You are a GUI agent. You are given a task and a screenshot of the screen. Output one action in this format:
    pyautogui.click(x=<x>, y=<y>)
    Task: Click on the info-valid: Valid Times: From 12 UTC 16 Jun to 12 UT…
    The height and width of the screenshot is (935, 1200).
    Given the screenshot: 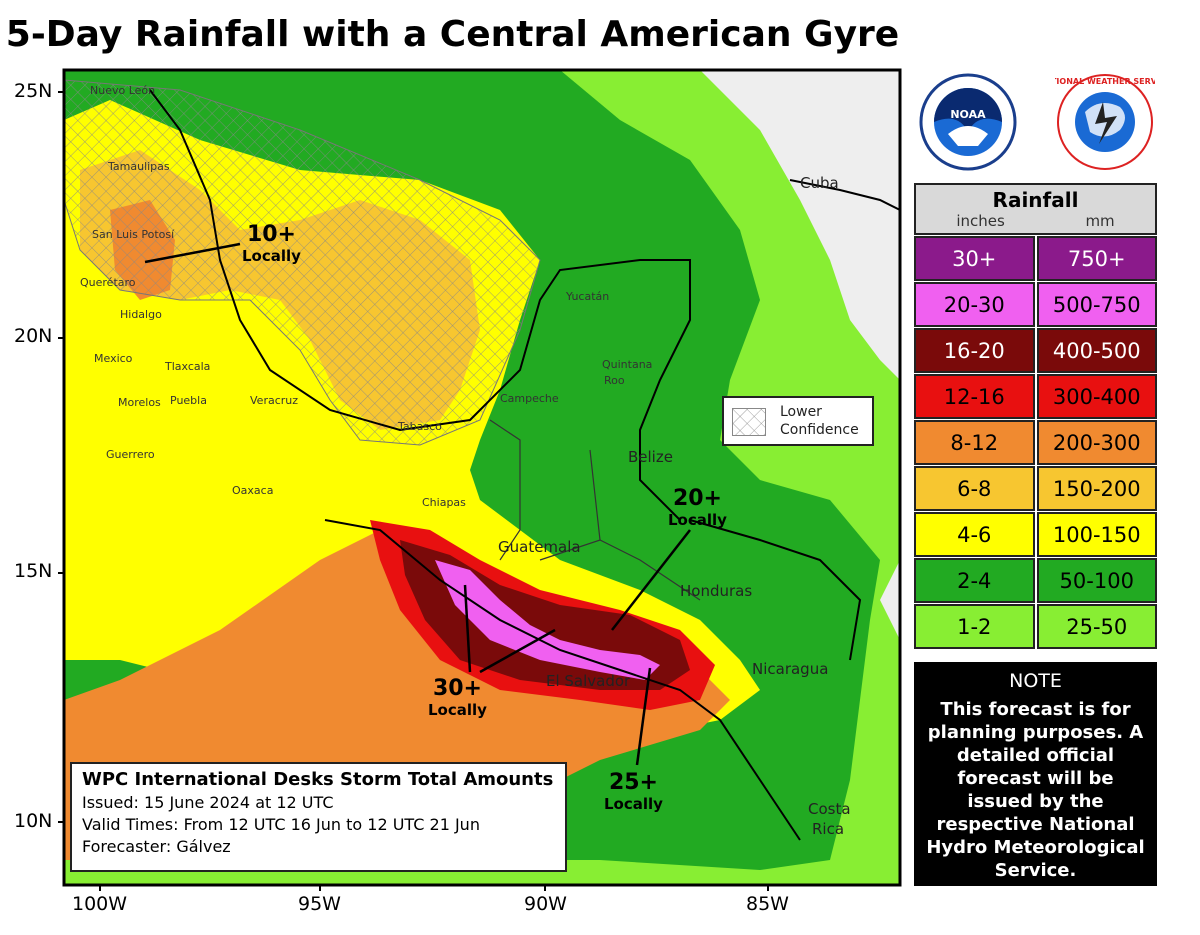 What is the action you would take?
    pyautogui.click(x=281, y=824)
    